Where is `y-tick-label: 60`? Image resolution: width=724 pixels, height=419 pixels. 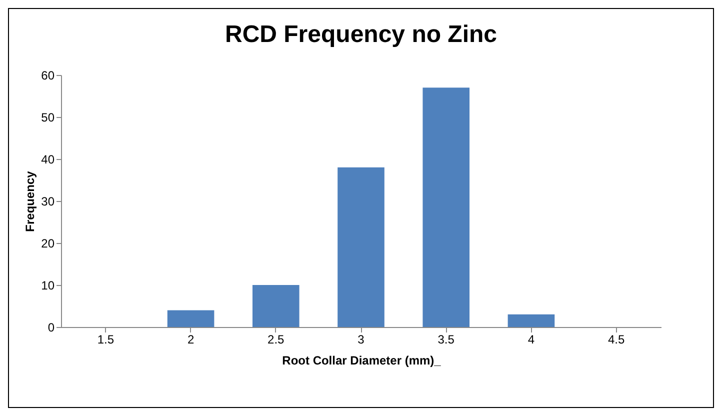 y-tick-label: 60 is located at coordinates (48, 75).